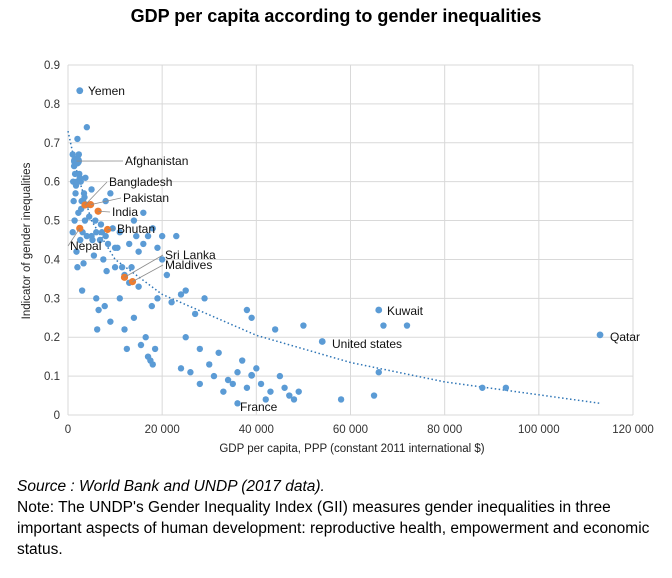  What do you see at coordinates (188, 265) in the screenshot?
I see `annotation-maldives: Maldives` at bounding box center [188, 265].